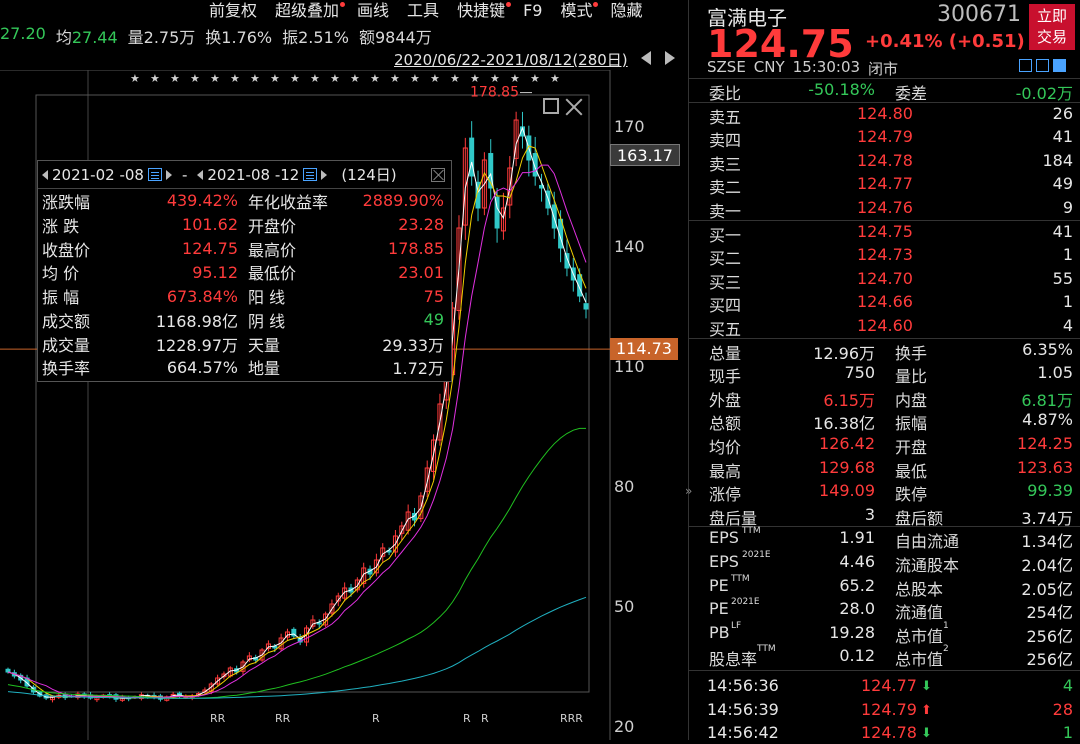 The width and height of the screenshot is (1080, 744). What do you see at coordinates (725, 377) in the screenshot?
I see `detail-label: 现手` at bounding box center [725, 377].